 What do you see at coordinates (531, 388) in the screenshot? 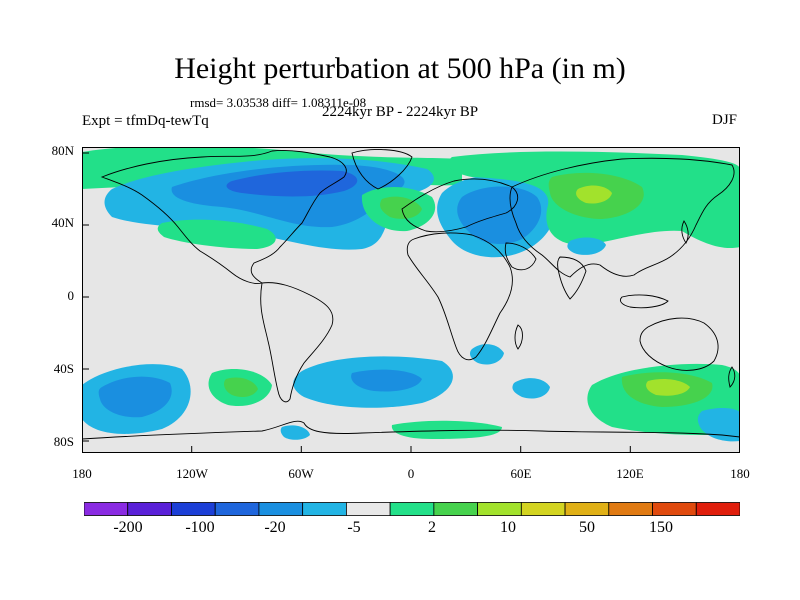
I see `contour-negative-sindian` at bounding box center [531, 388].